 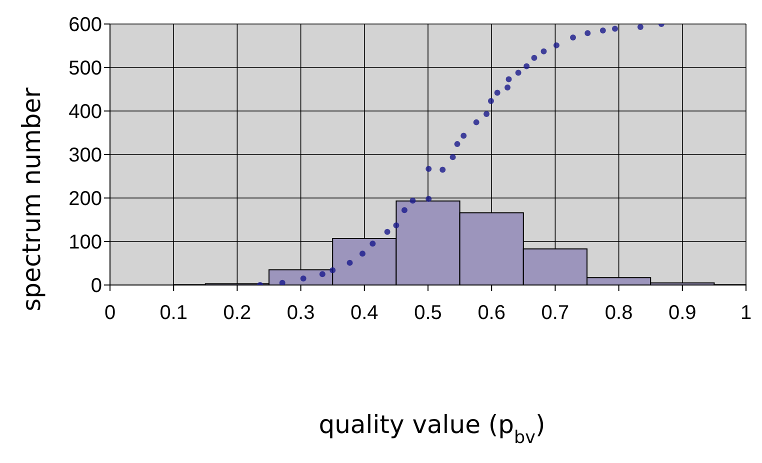 I want to click on y-tick-label: 300, so click(x=85, y=155).